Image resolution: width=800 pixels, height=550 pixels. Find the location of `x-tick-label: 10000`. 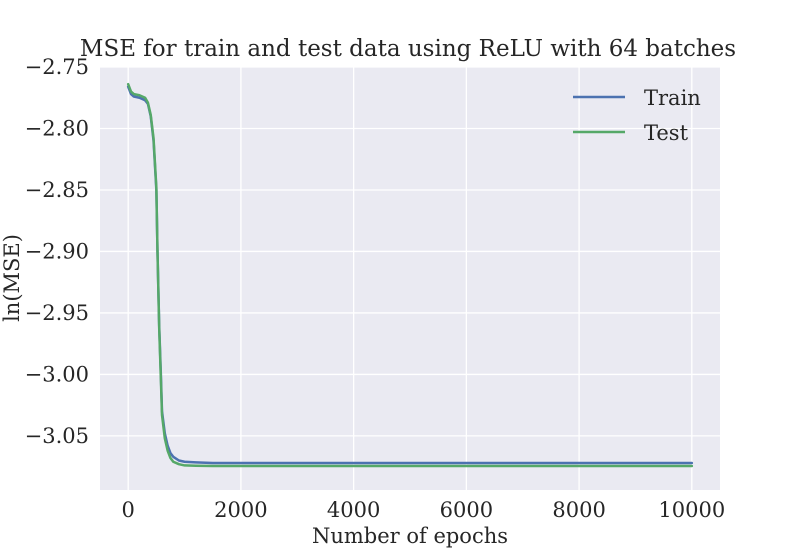

x-tick-label: 10000 is located at coordinates (691, 510).